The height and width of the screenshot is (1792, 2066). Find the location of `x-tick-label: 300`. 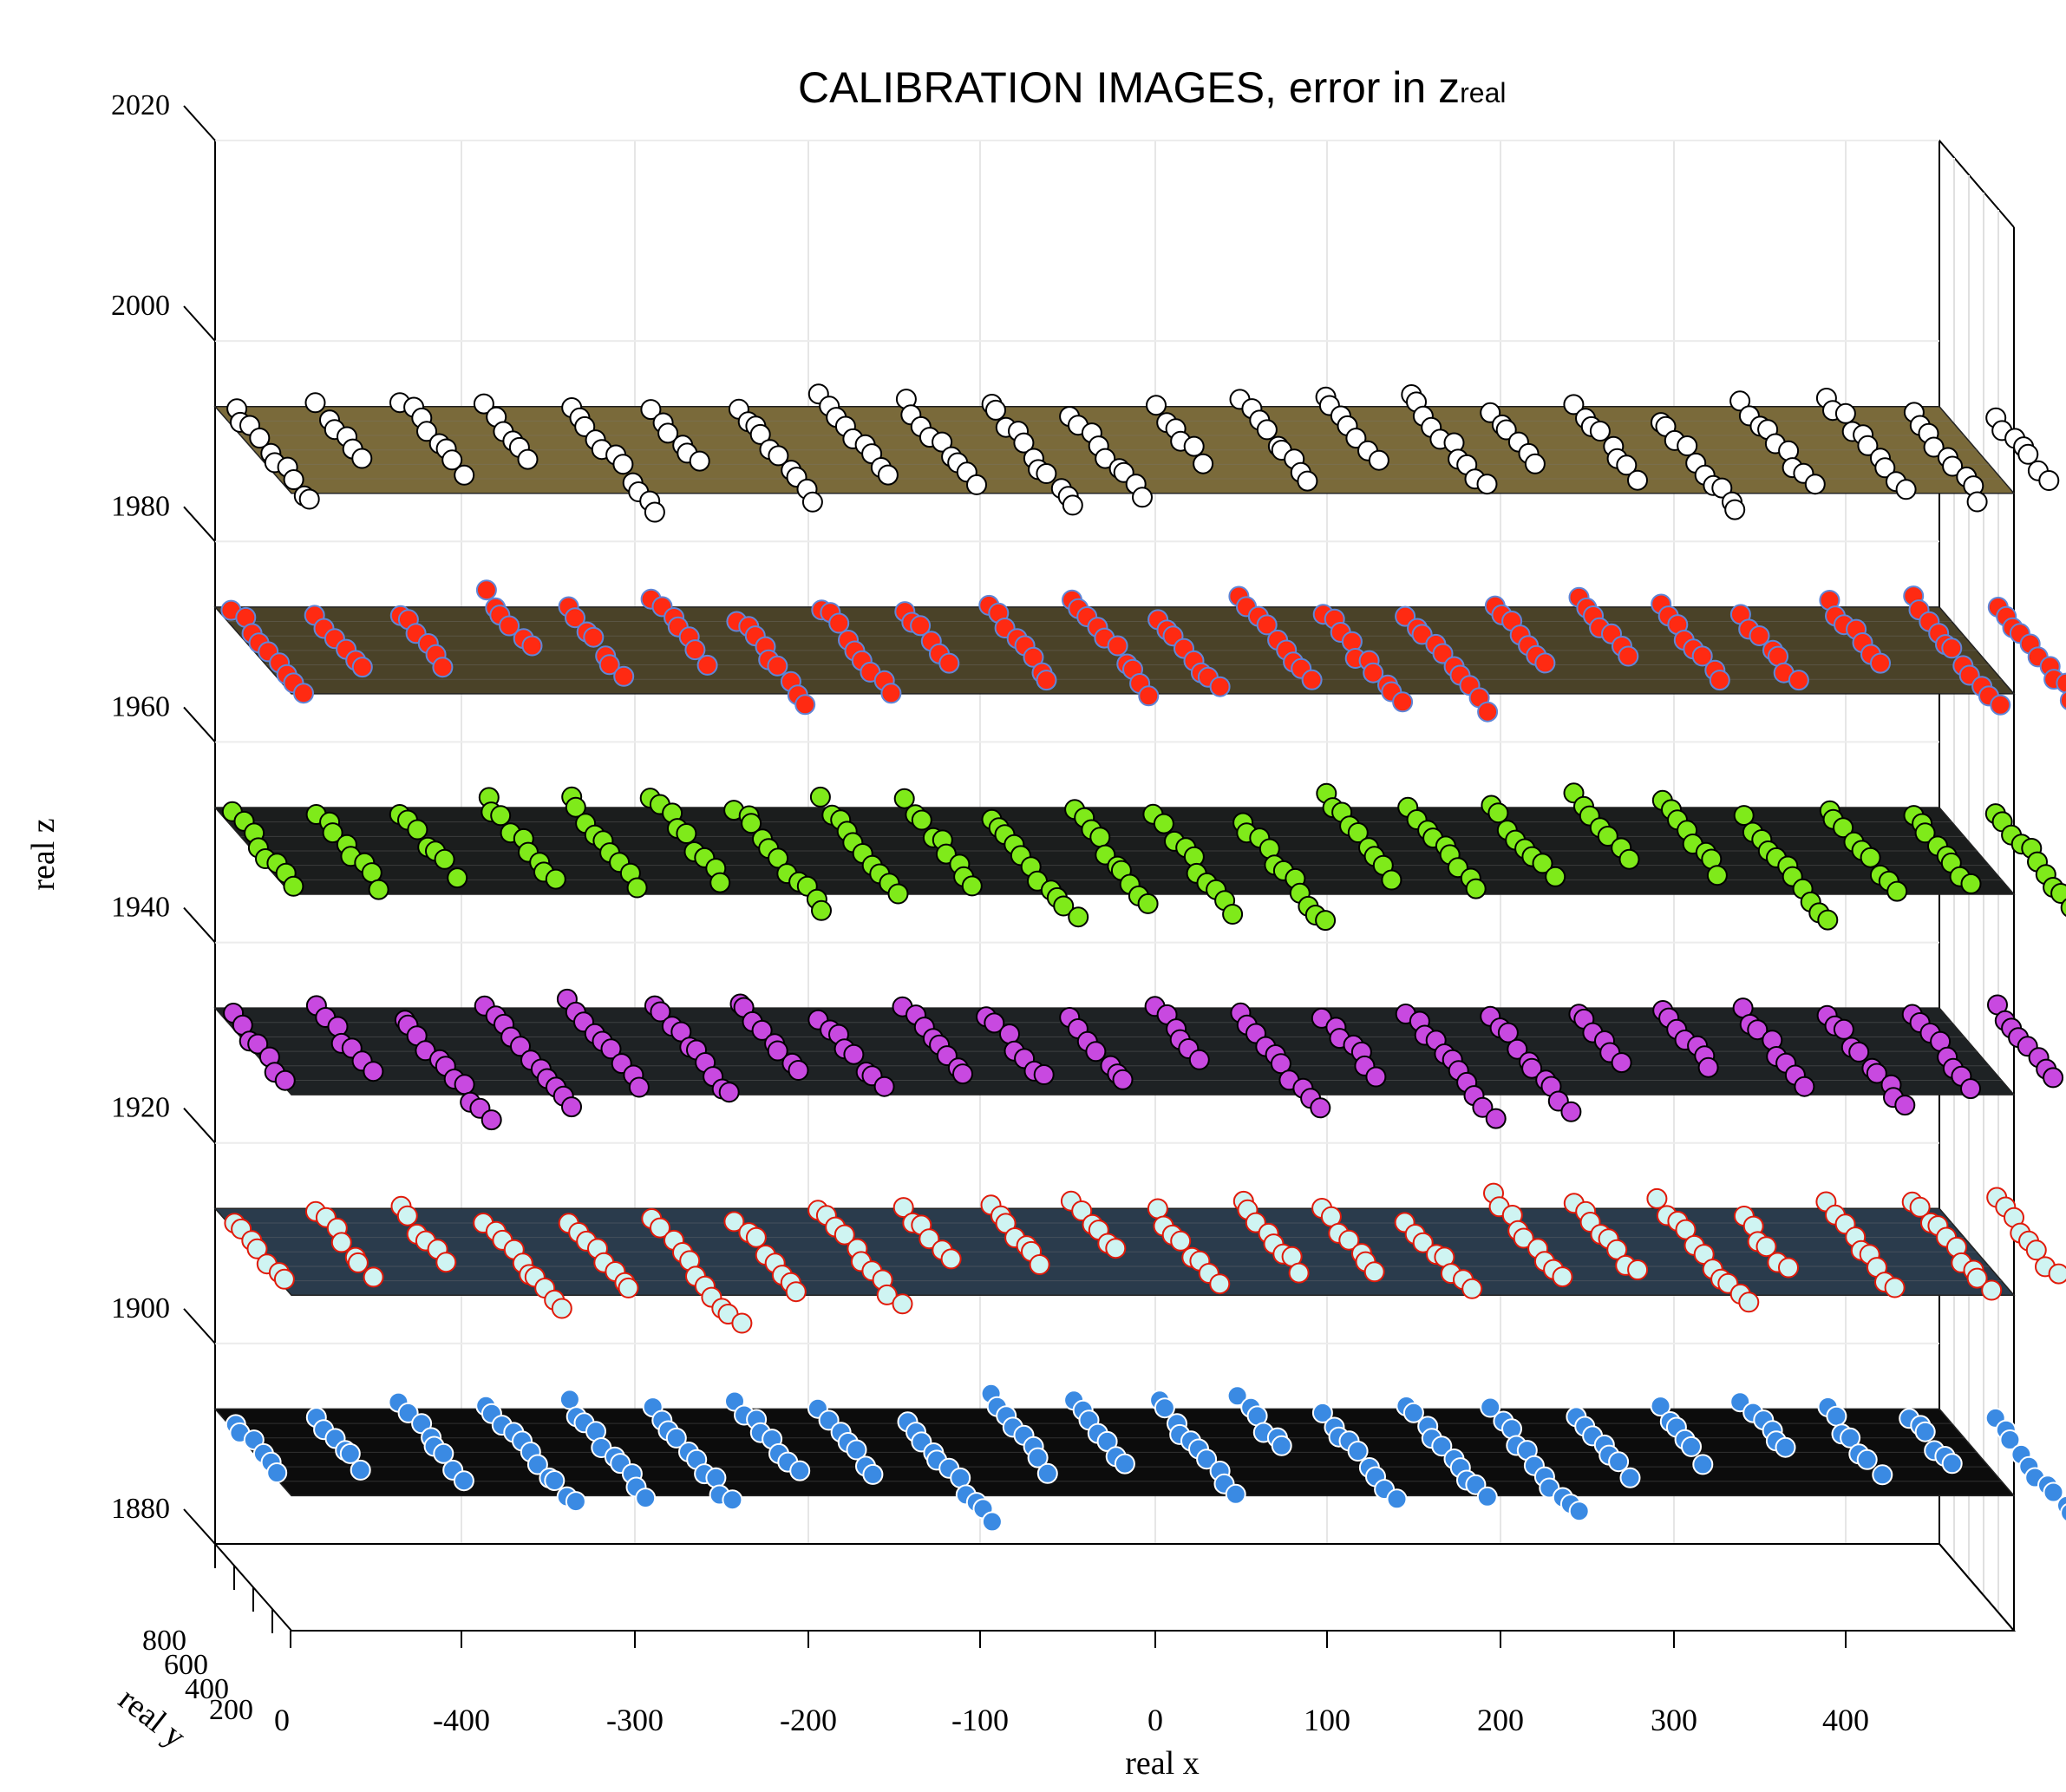

x-tick-label: 300 is located at coordinates (1674, 1720).